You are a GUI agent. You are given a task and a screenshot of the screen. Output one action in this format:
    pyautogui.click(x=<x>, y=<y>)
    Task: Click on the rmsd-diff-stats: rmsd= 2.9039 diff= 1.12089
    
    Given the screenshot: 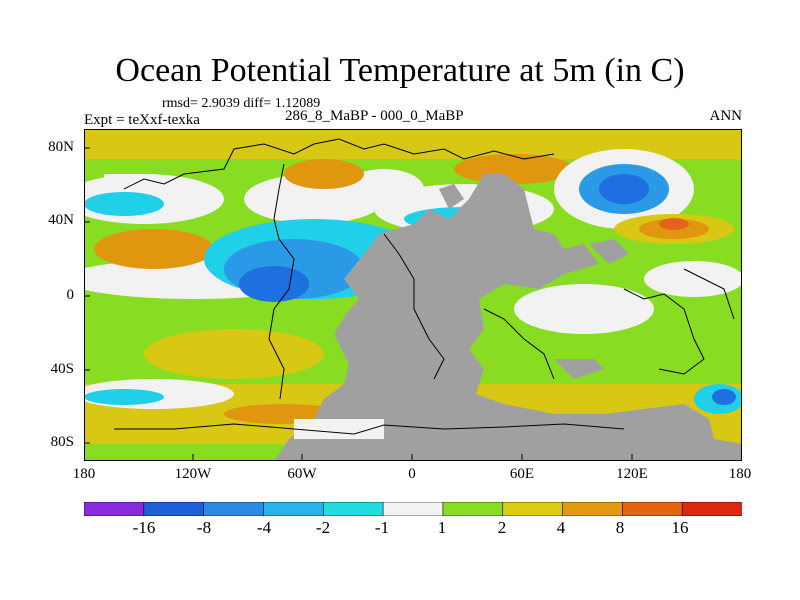 What is the action you would take?
    pyautogui.click(x=241, y=103)
    